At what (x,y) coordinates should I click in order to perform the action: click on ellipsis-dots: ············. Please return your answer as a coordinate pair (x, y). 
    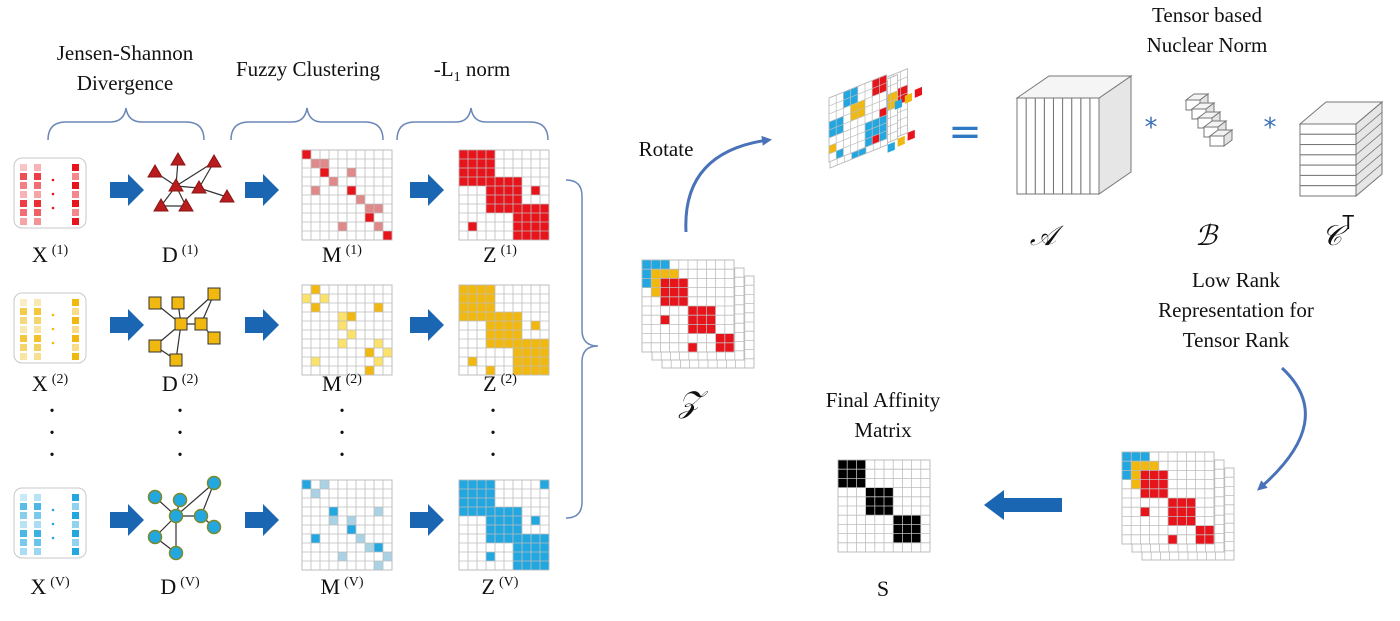
    Looking at the image, I should click on (272, 433).